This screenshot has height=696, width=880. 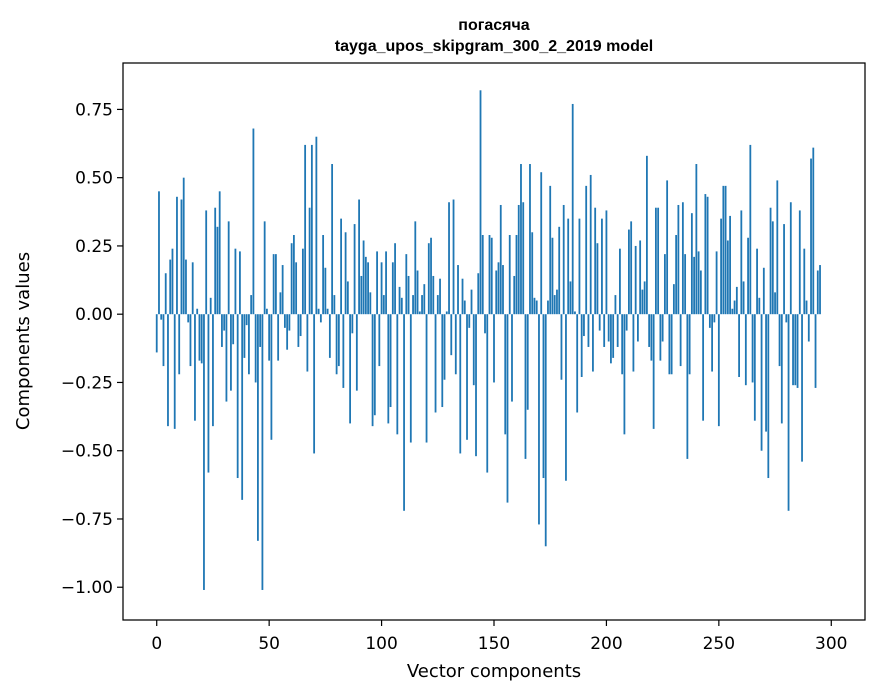 I want to click on x-tick-label: 0, so click(x=156, y=644).